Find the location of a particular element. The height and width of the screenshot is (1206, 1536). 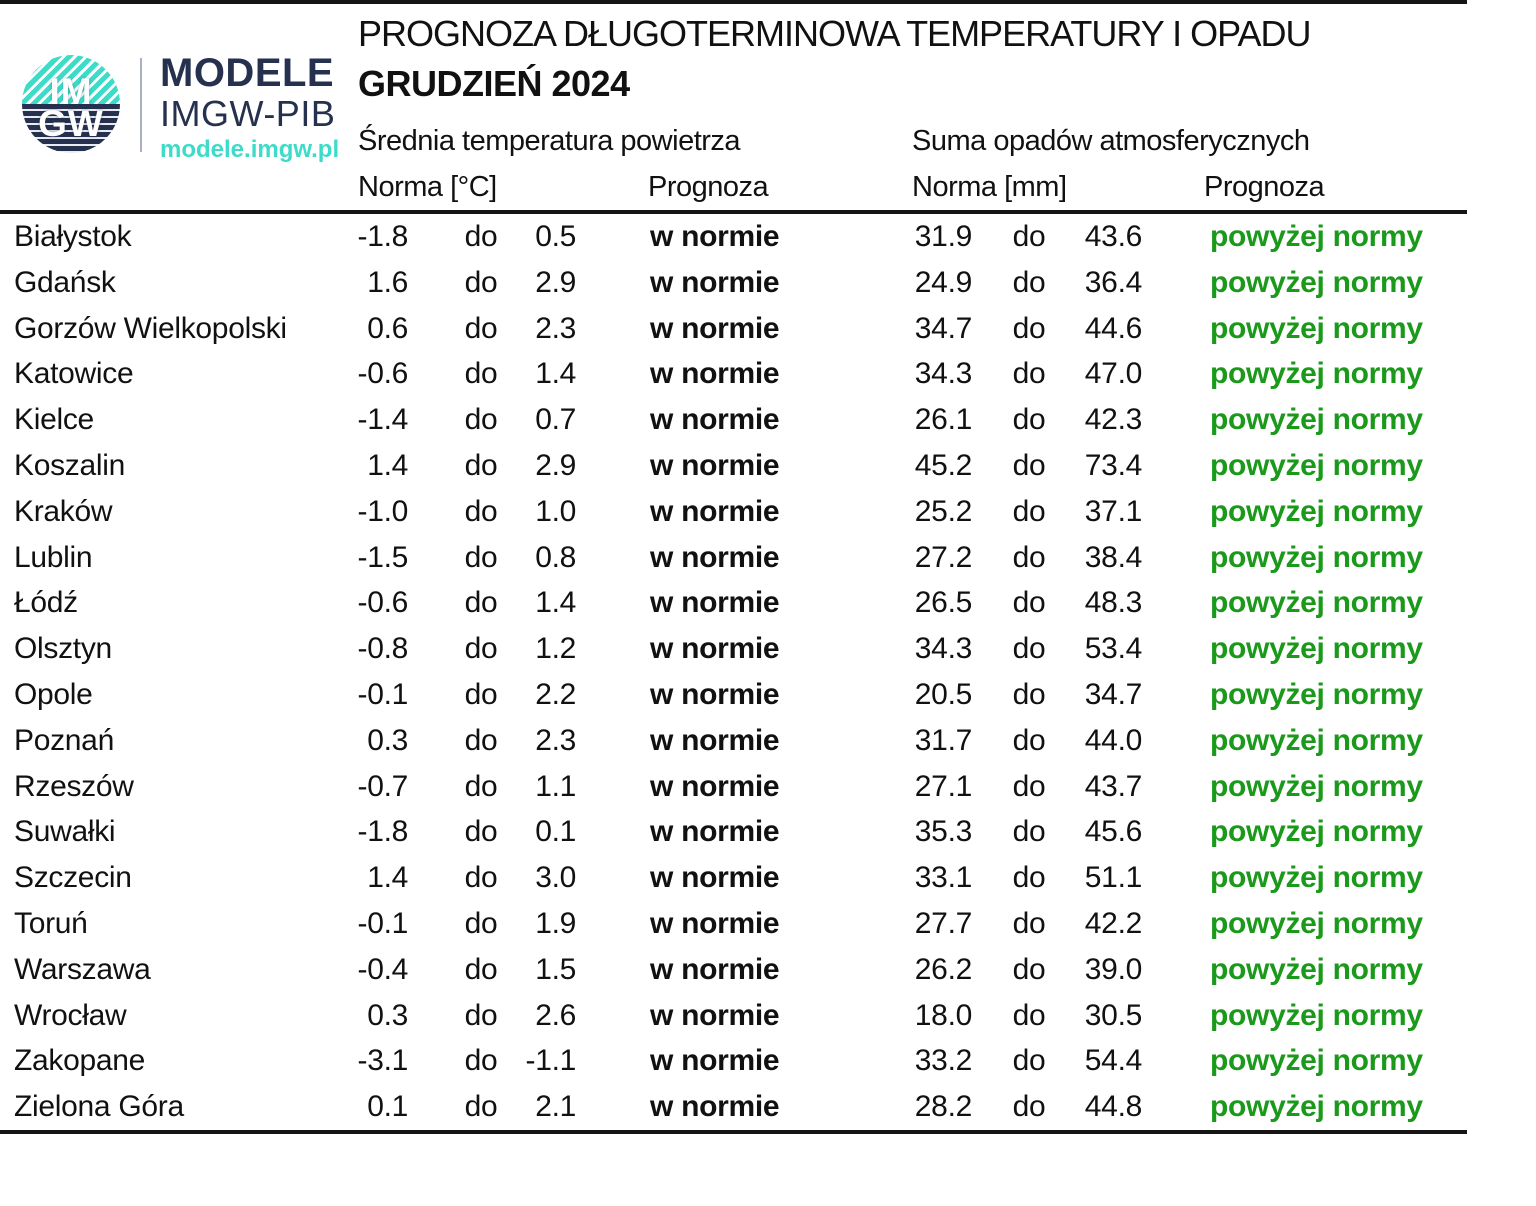

city-name: Warszawa is located at coordinates (82, 969).